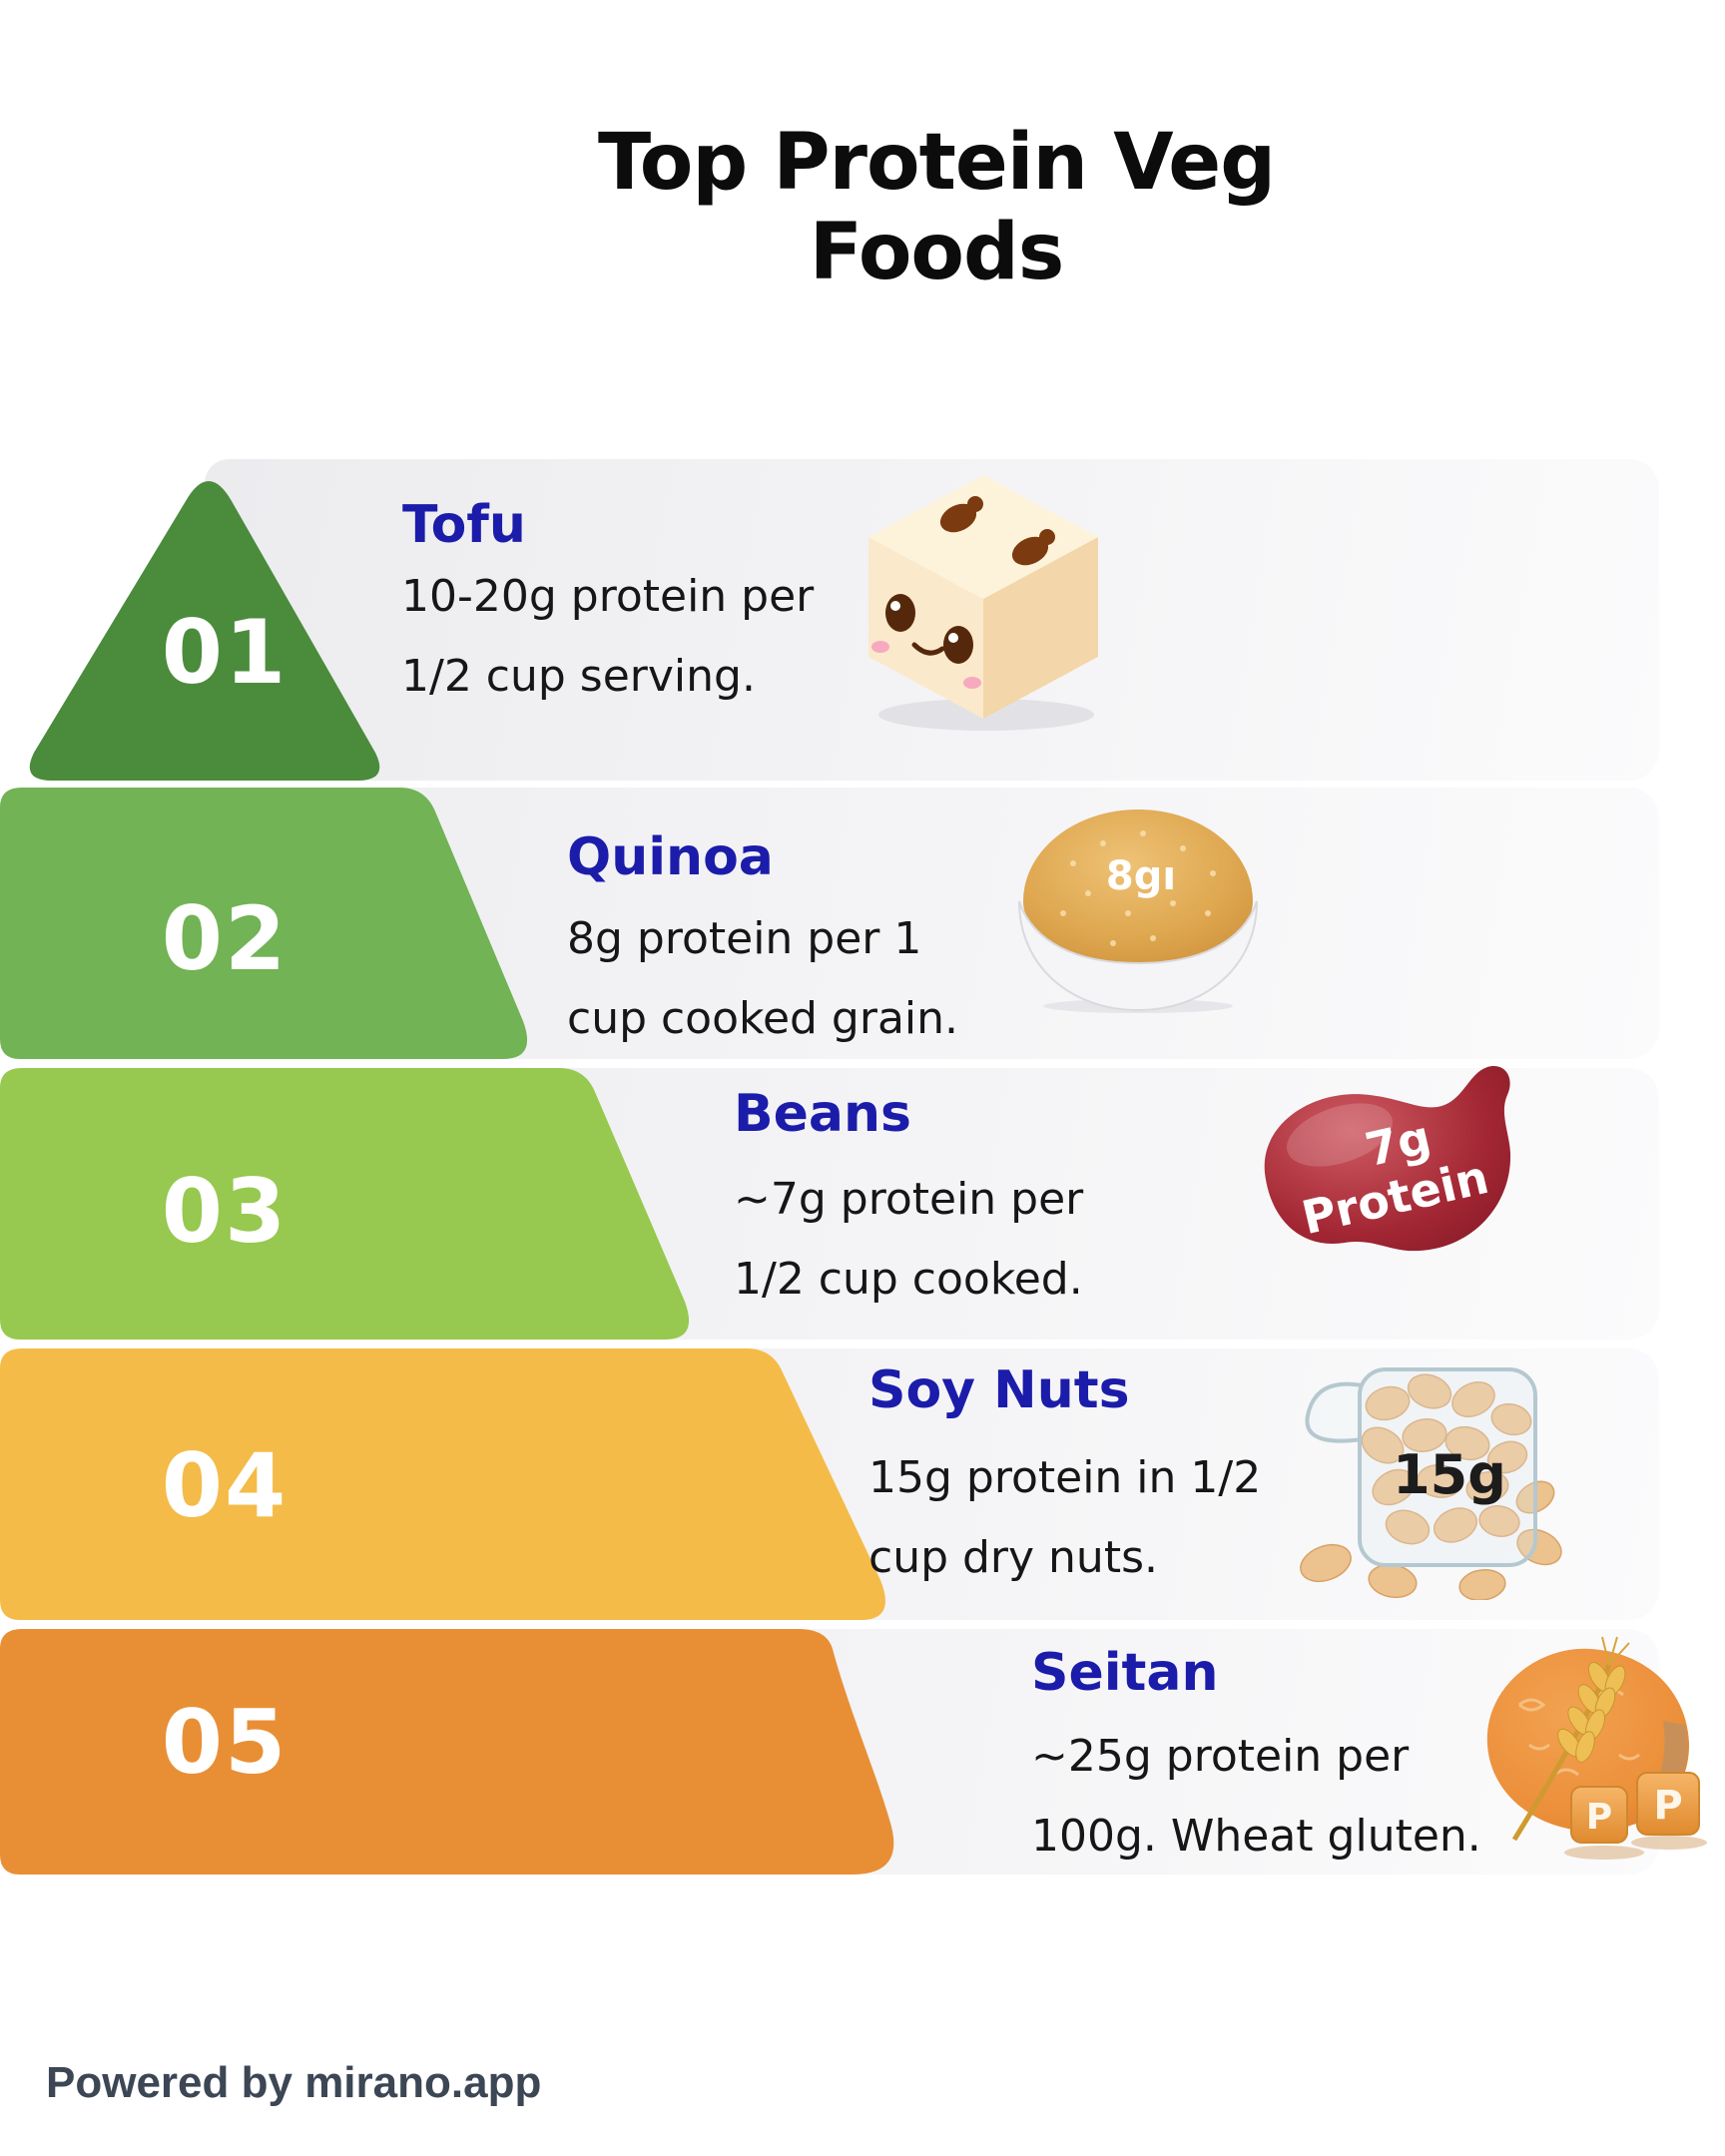  Describe the element at coordinates (608, 596) in the screenshot. I see `description-line: 10-20g protein per` at that location.